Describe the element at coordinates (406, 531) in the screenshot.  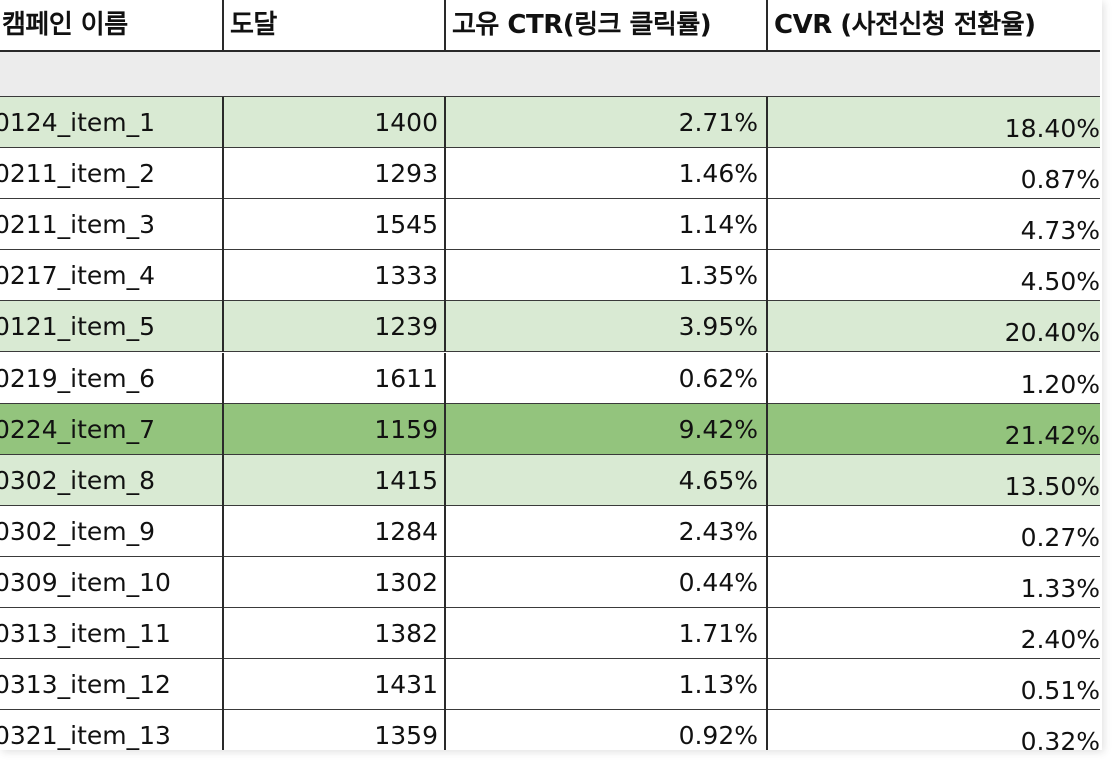
I see `cell-reach: 1284` at that location.